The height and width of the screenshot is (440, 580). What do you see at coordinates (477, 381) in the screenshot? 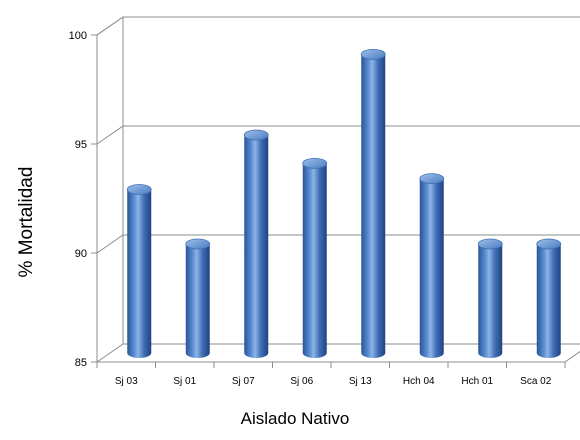
I see `x-tick-label: Hch 01` at bounding box center [477, 381].